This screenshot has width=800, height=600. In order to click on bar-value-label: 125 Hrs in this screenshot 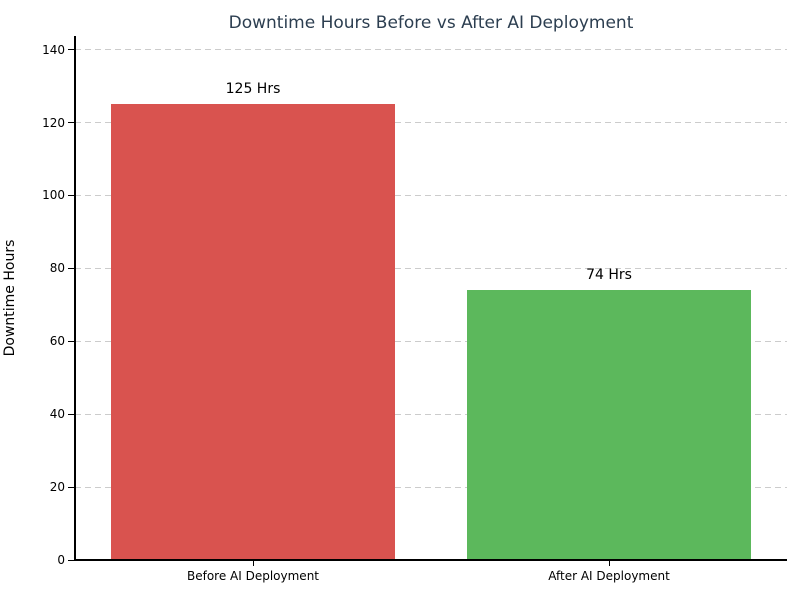, I will do `click(253, 89)`.